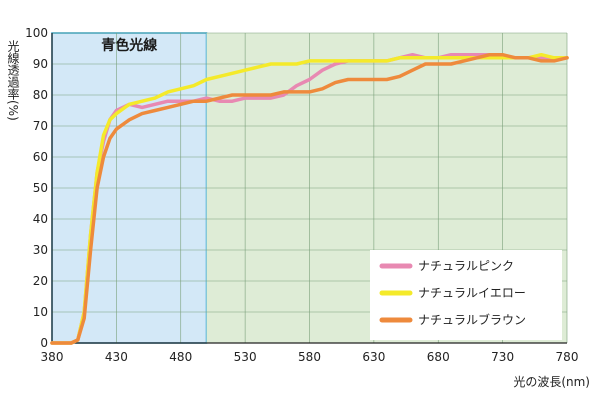 The width and height of the screenshot is (600, 400). I want to click on y-tick-label: 90, so click(40, 64).